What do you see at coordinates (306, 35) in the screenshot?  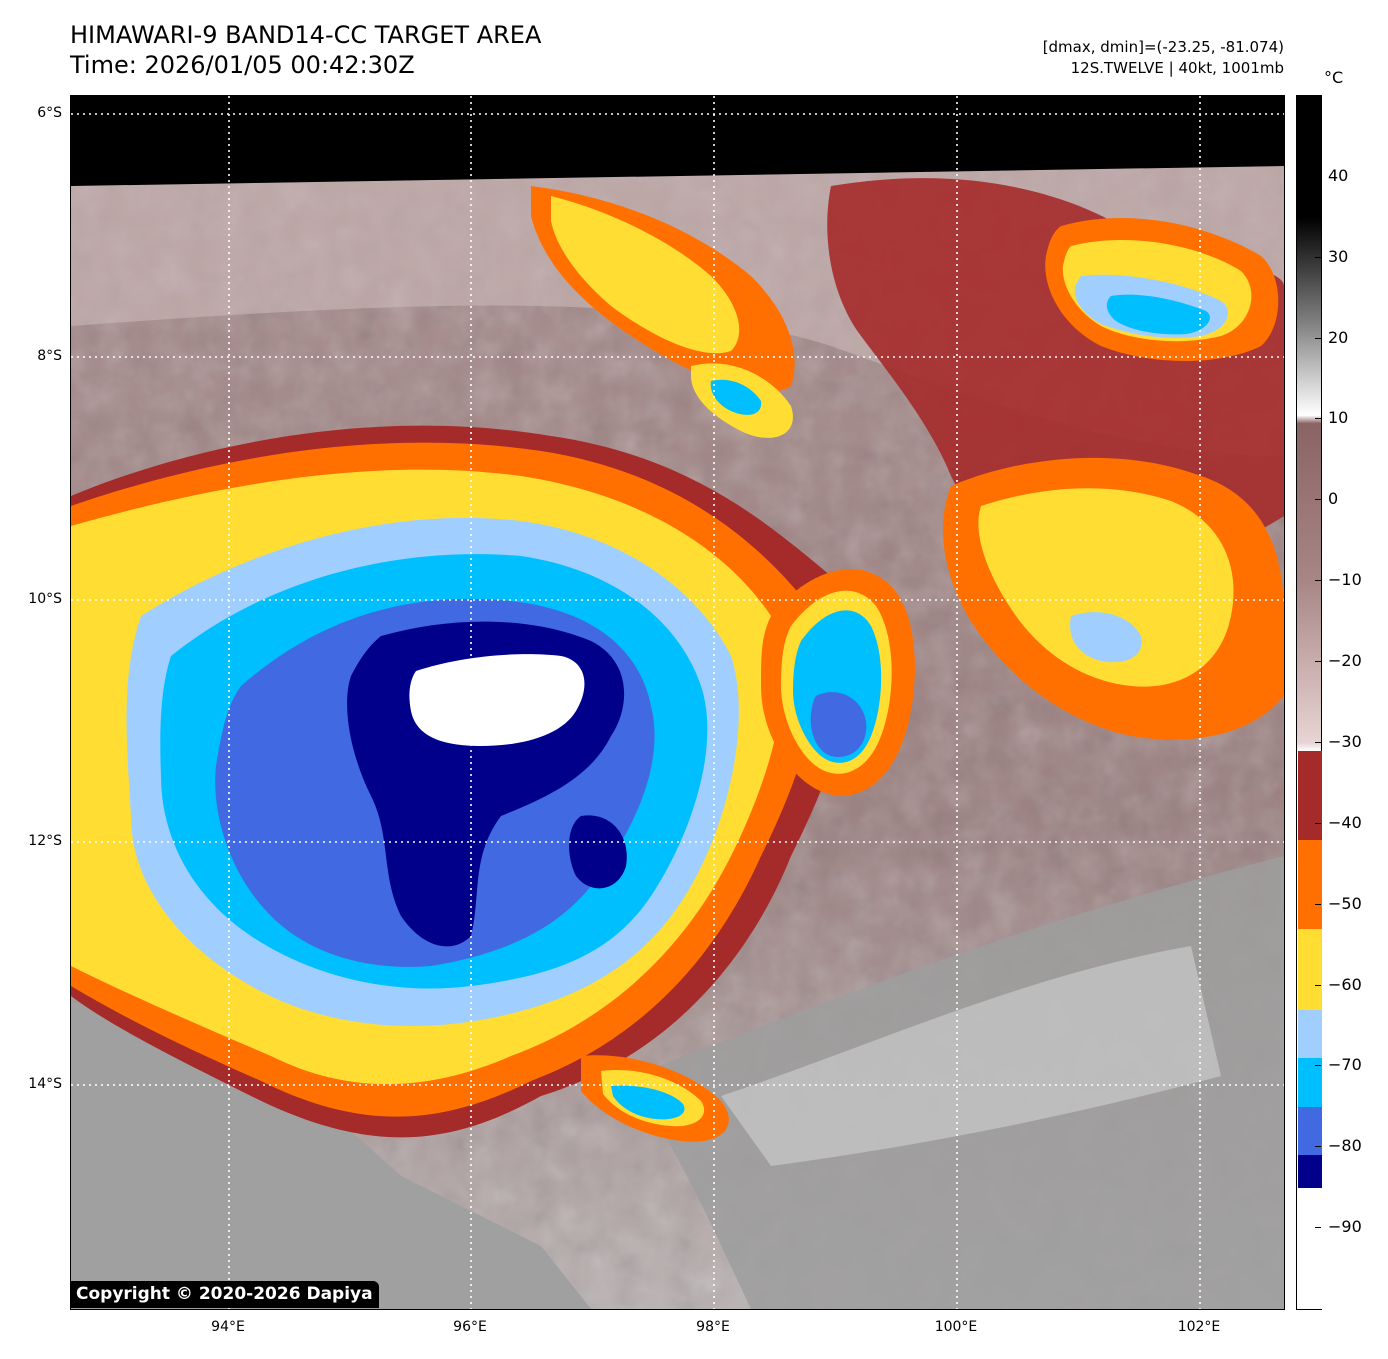 I see `map-title: HIMAWARI-9 BAND14-CC TARGET AREA` at bounding box center [306, 35].